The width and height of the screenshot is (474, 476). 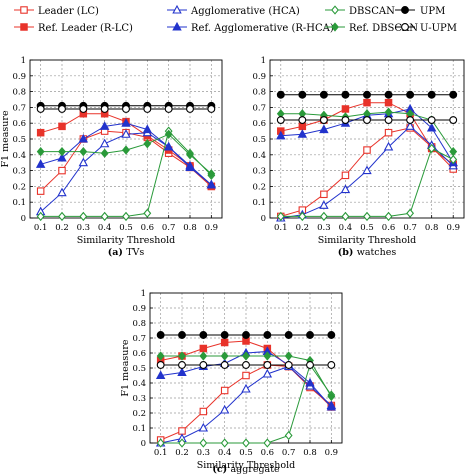 What do you see at coordinates (405, 10) in the screenshot?
I see `legend-marker-filled-circle-icon` at bounding box center [405, 10].